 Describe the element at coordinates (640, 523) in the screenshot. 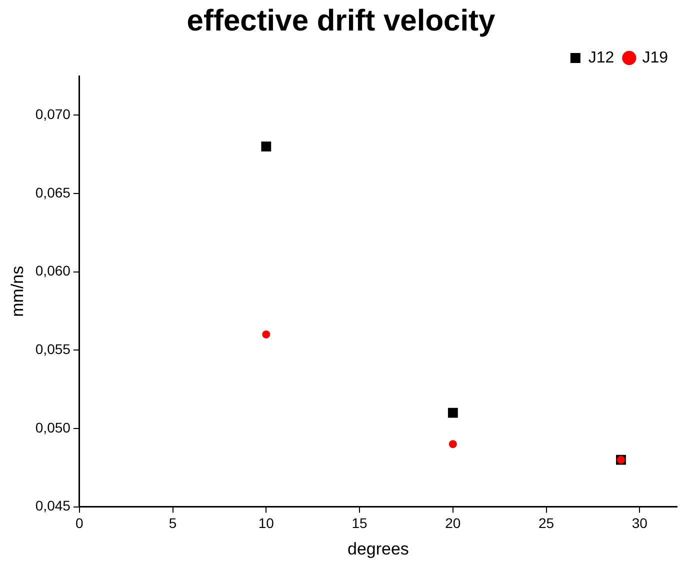

I see `x-tick-label: 30` at that location.